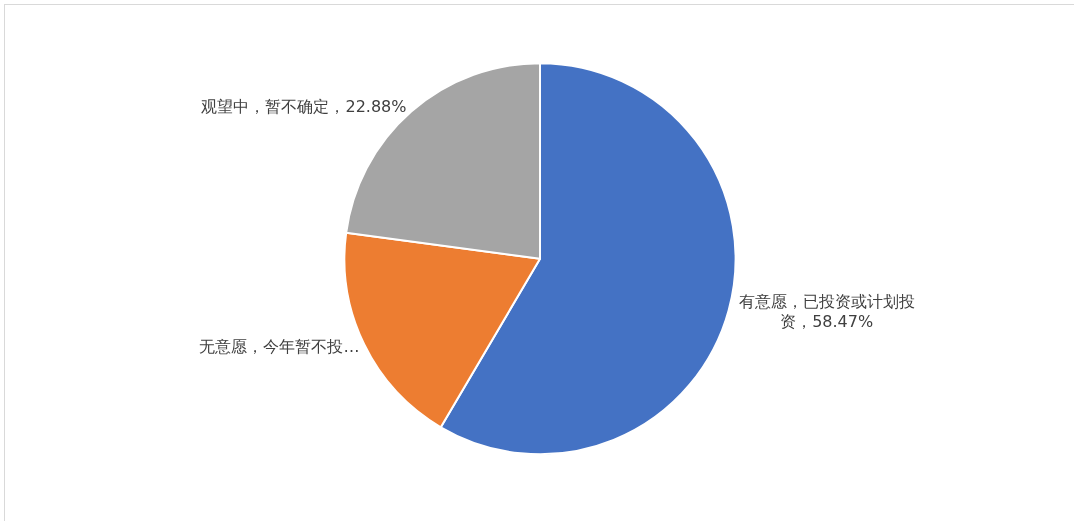 This screenshot has height=527, width=1080. What do you see at coordinates (826, 311) in the screenshot?
I see `slice-label: 有意愿，已投资或计划投资，58.47%` at bounding box center [826, 311].